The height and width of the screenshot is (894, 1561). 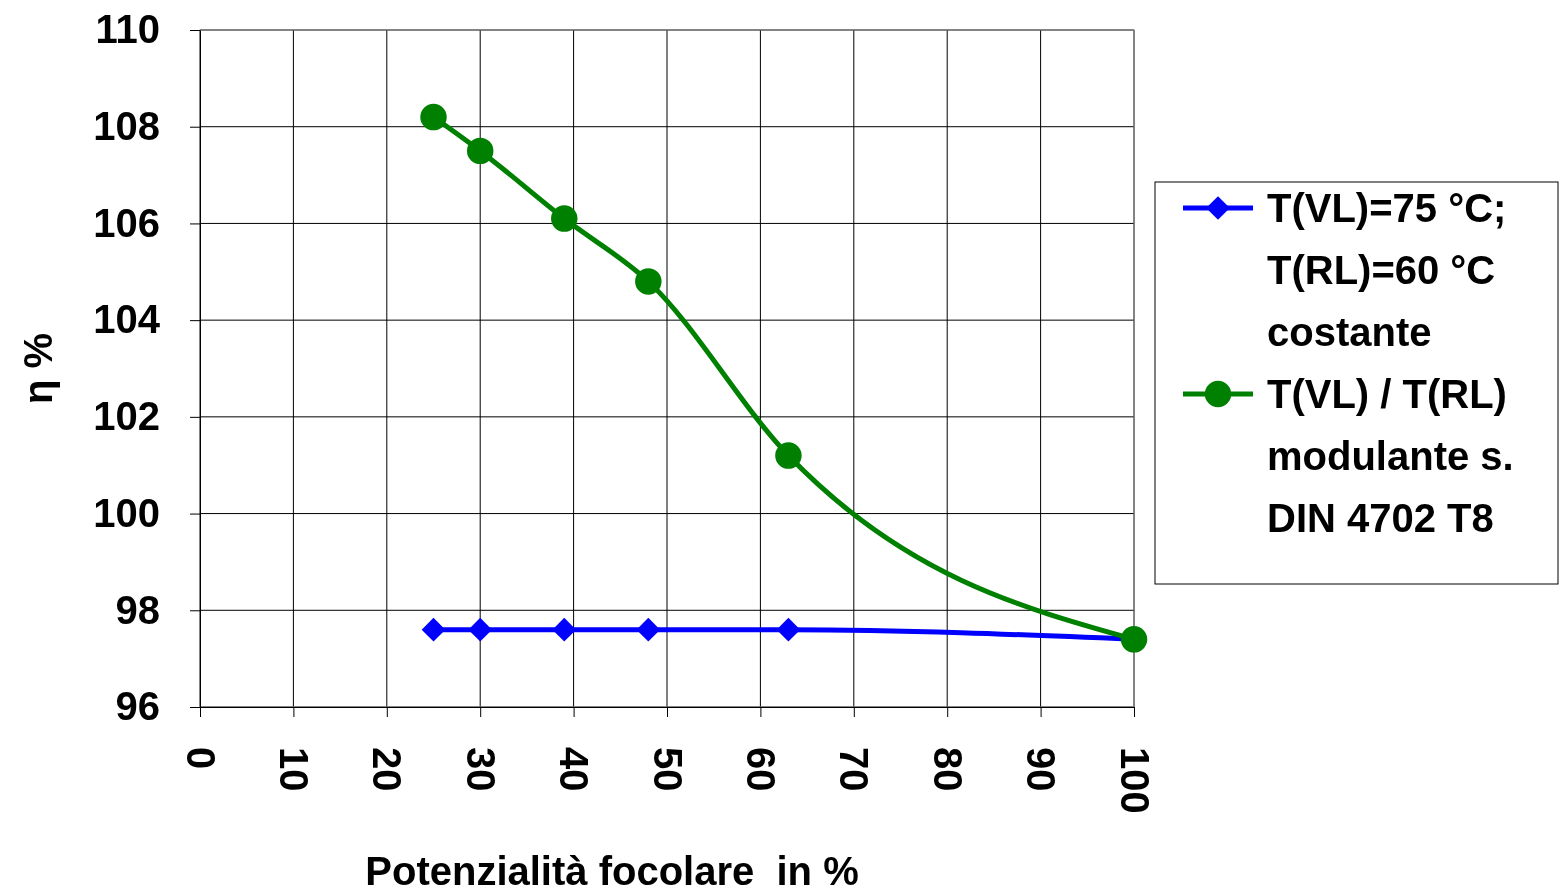 I want to click on x-tick-label: 50, so click(x=667, y=769).